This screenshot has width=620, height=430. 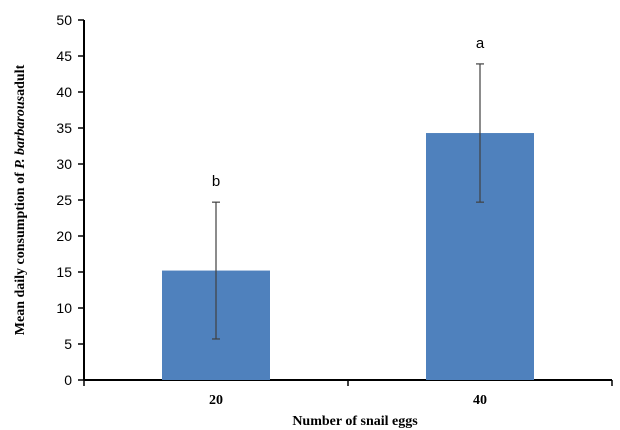 I want to click on y-tick-label: 15, so click(x=64, y=272).